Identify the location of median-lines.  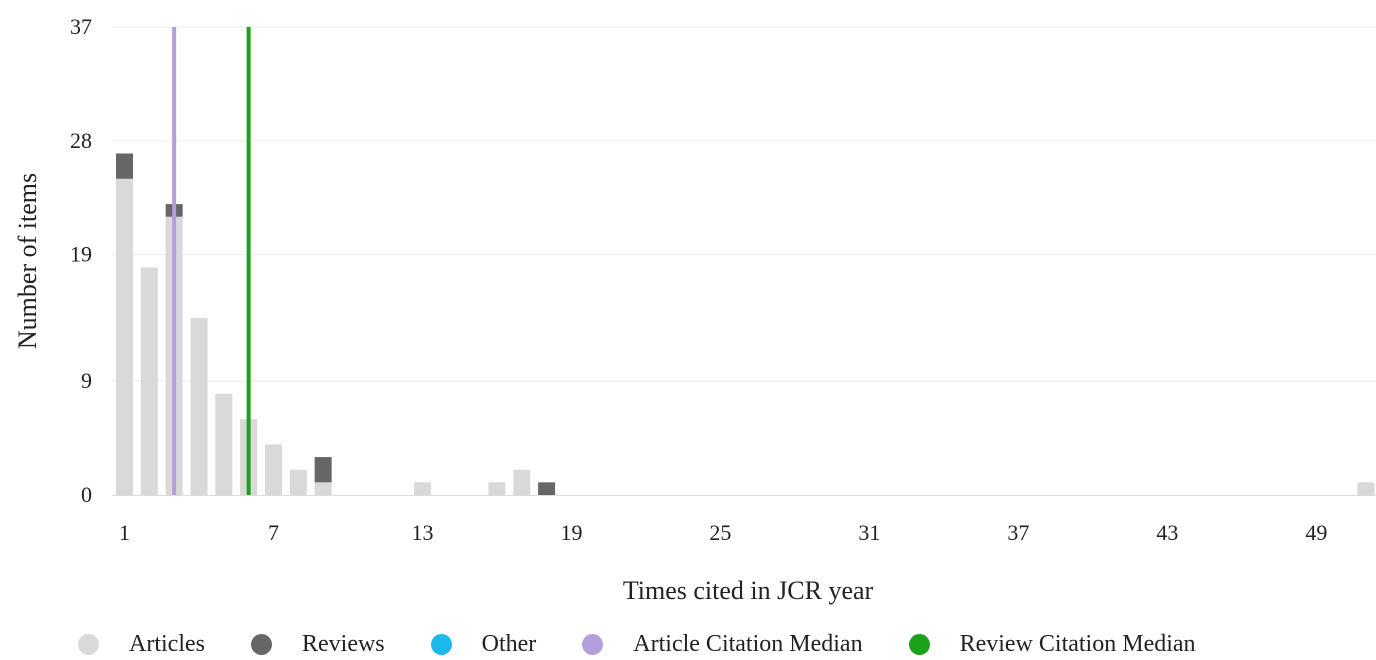
(211, 261).